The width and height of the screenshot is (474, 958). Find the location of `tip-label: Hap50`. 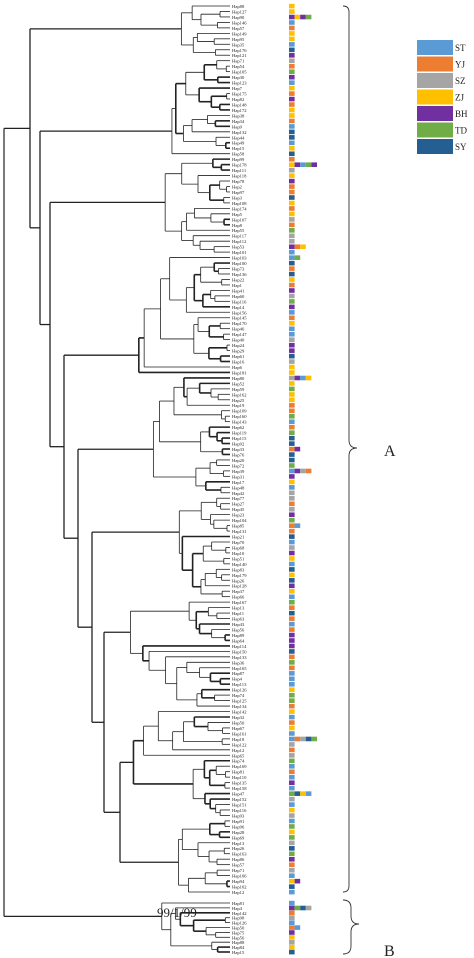

tip-label: Hap50 is located at coordinates (238, 722).